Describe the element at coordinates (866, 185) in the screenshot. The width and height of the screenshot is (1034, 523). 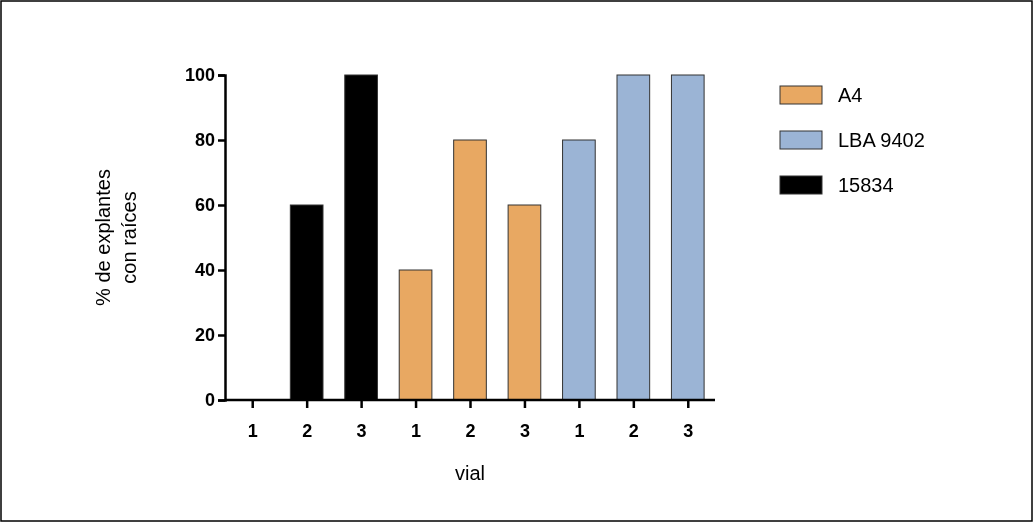
I see `legend-label: 15834` at that location.